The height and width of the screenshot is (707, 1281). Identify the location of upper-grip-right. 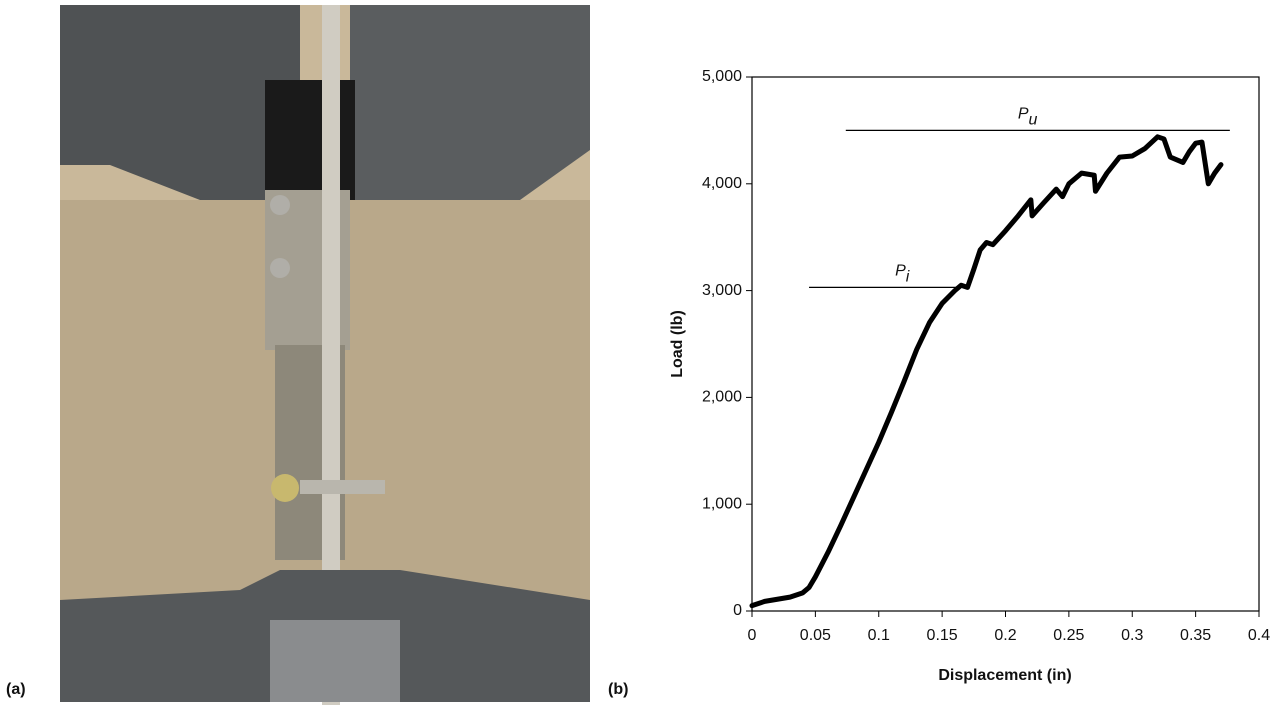
(470, 102).